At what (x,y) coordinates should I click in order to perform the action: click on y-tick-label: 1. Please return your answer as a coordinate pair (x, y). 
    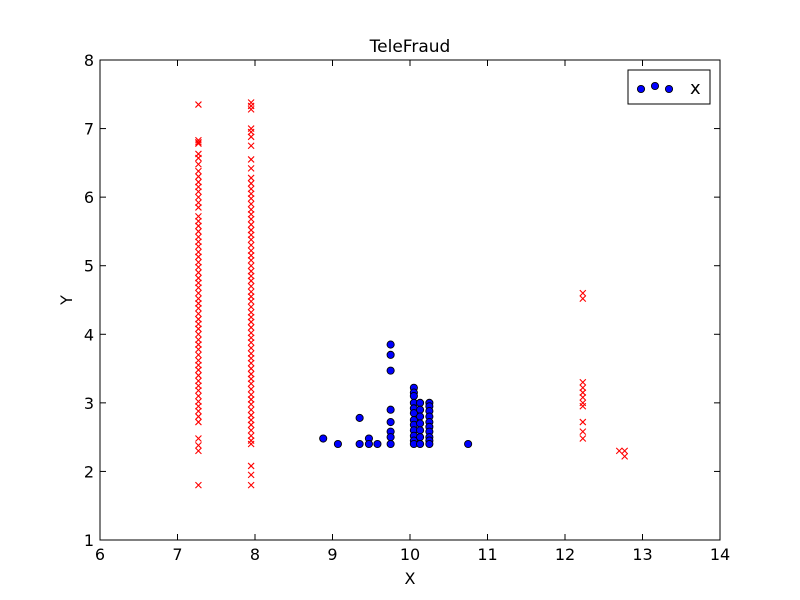
    Looking at the image, I should click on (89, 540).